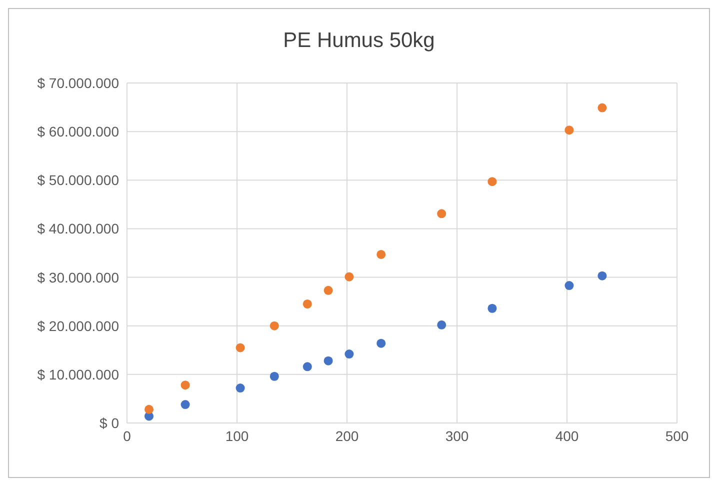  Describe the element at coordinates (78, 82) in the screenshot. I see `y-tick-label: $ 70.000.000` at that location.